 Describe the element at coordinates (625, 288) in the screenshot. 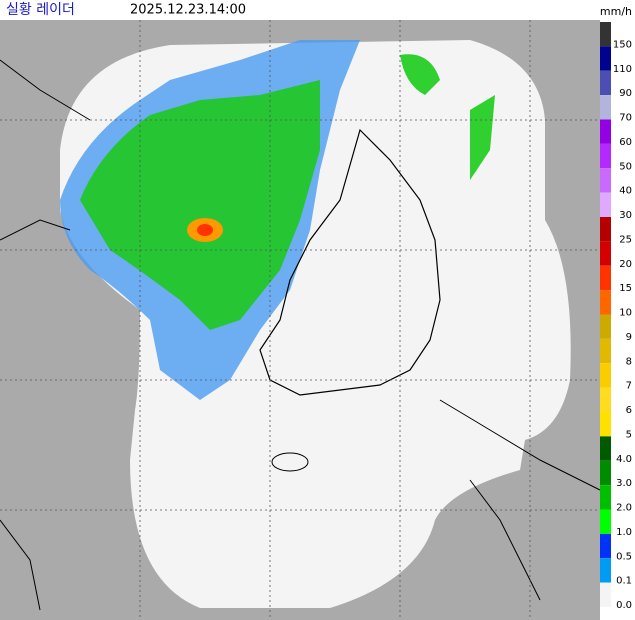

I see `legend-label: 15` at that location.